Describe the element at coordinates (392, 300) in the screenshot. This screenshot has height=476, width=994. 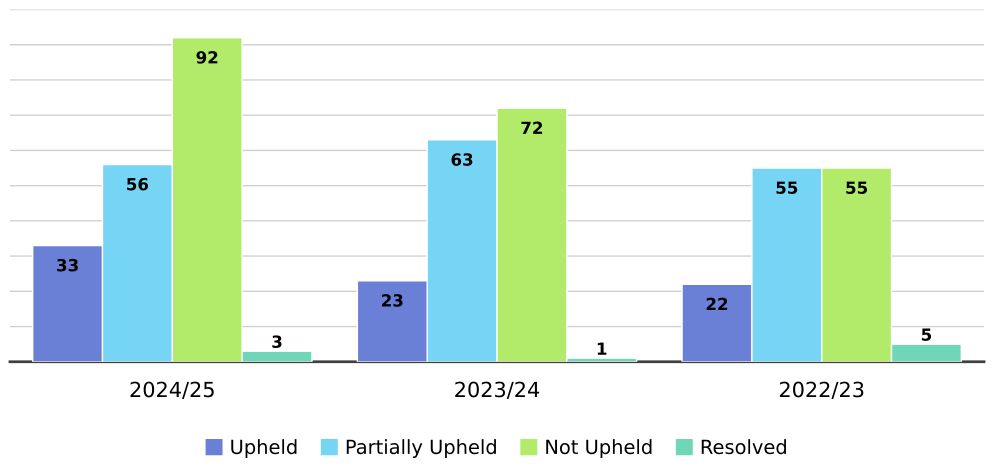
I see `data-label: 23` at that location.